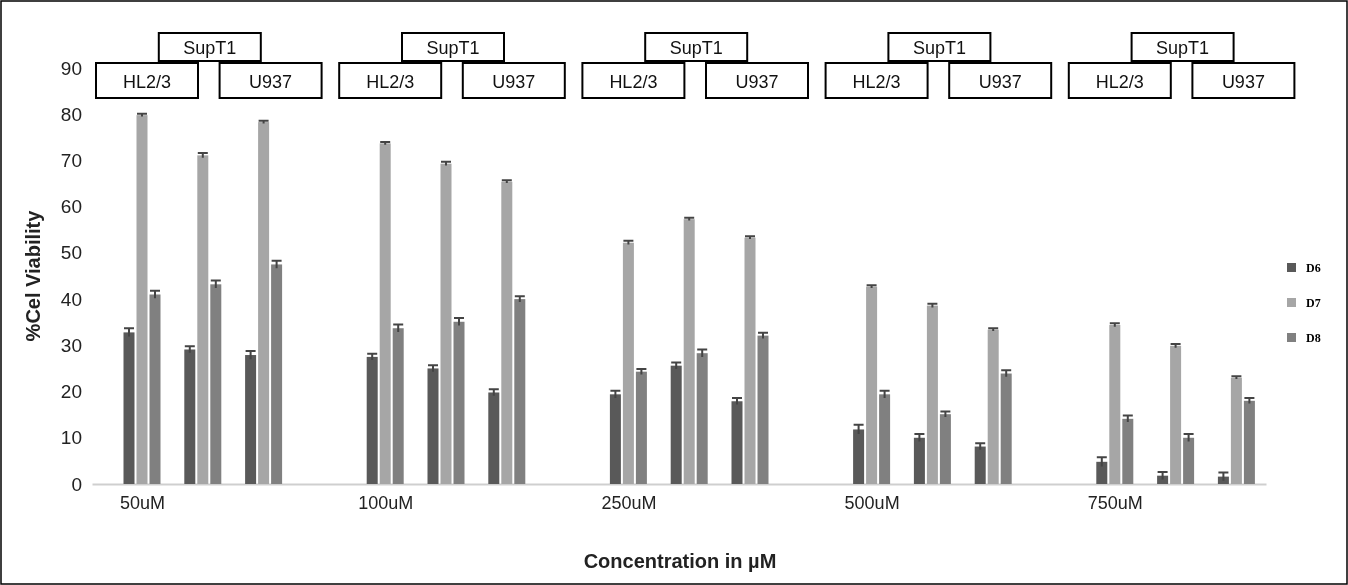 This screenshot has height=585, width=1348. Describe the element at coordinates (71, 253) in the screenshot. I see `y-tick-label: 50` at that location.